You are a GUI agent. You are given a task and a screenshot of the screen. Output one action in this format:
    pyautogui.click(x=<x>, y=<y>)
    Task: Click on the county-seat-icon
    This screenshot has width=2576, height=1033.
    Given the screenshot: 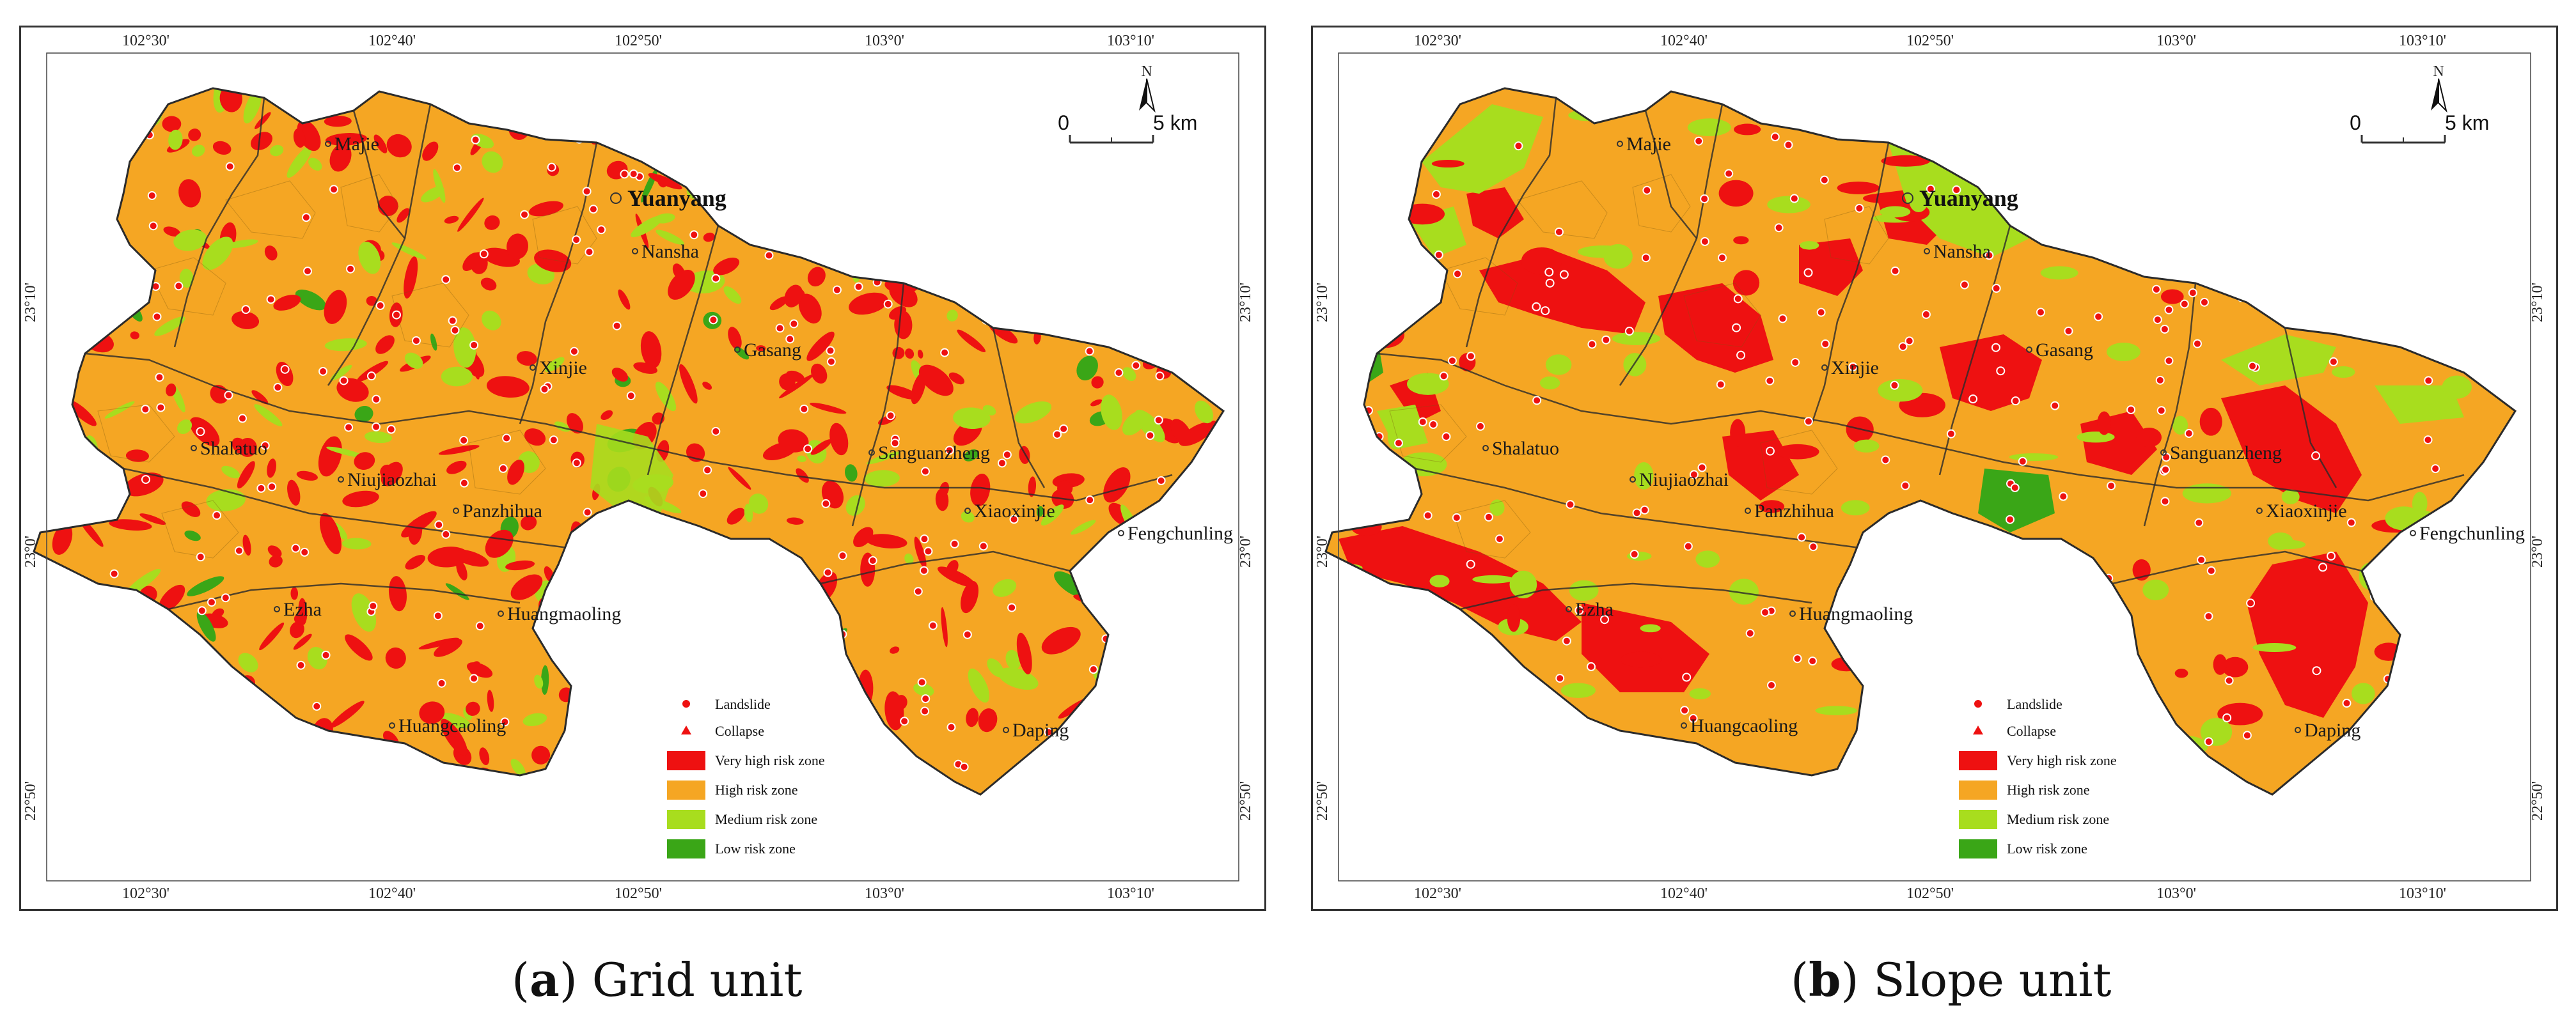 What is the action you would take?
    pyautogui.click(x=616, y=198)
    